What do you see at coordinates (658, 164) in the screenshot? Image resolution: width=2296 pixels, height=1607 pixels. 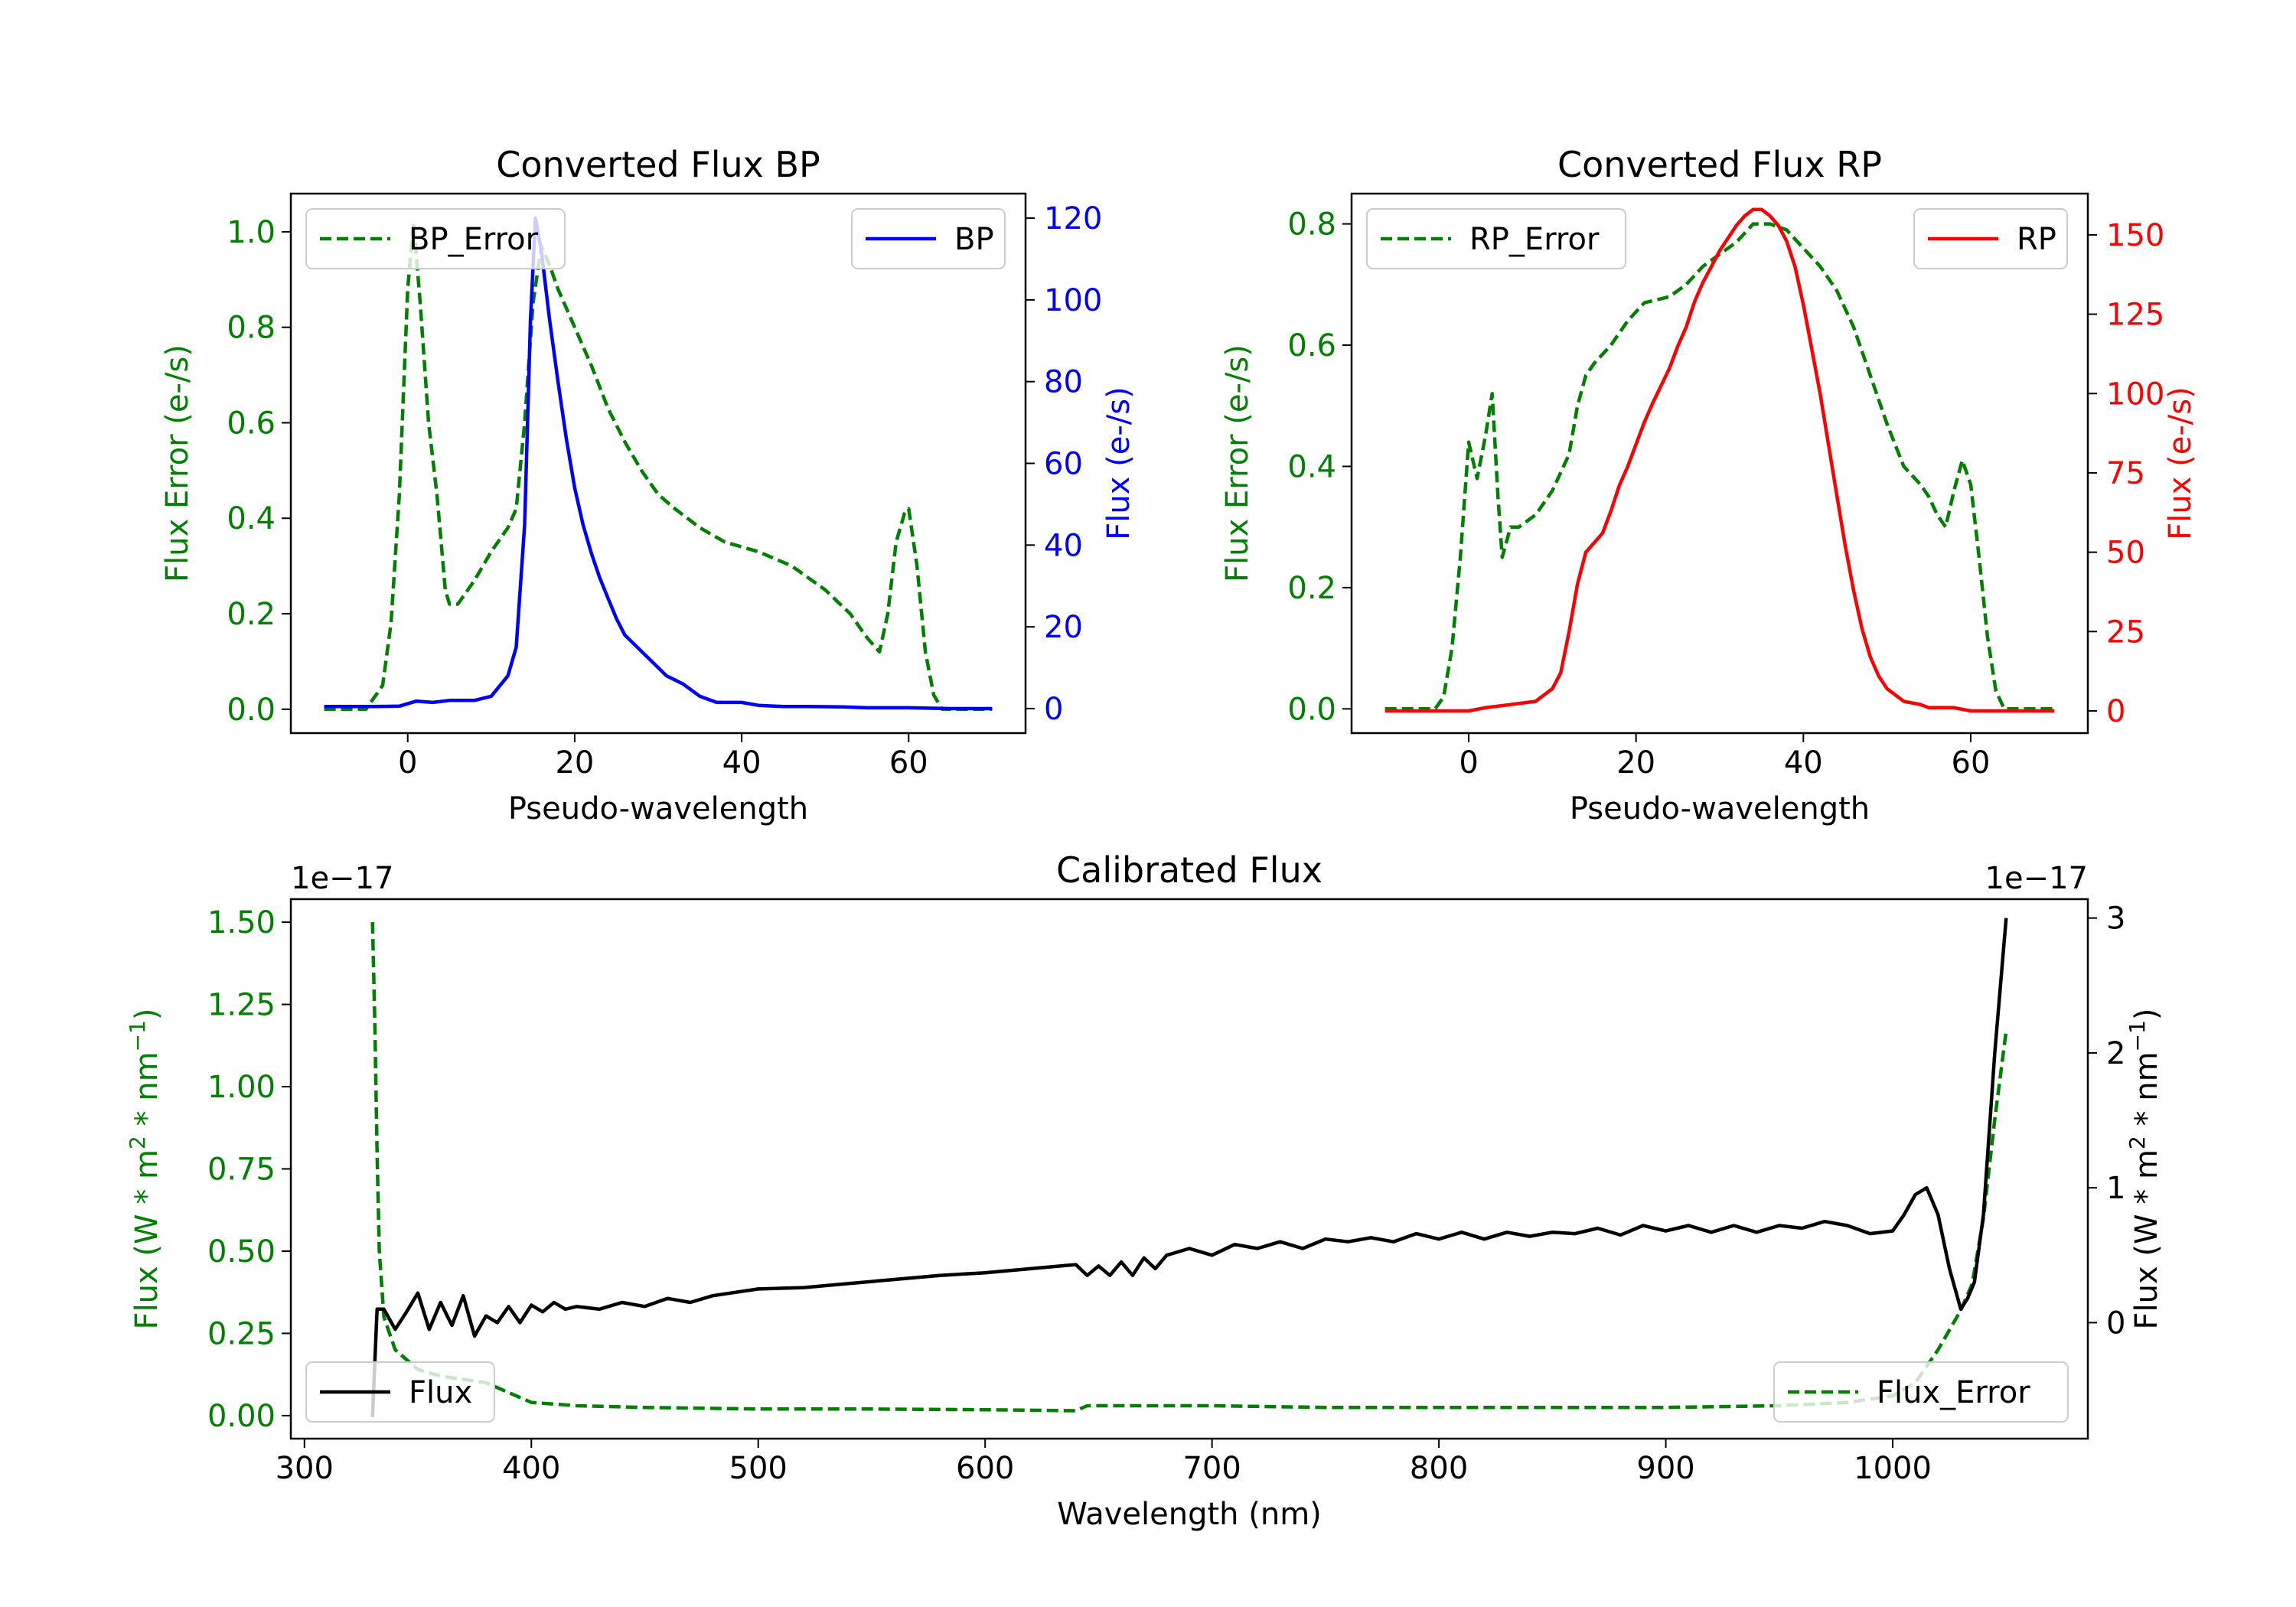 I see `chart-title: Converted Flux BP` at bounding box center [658, 164].